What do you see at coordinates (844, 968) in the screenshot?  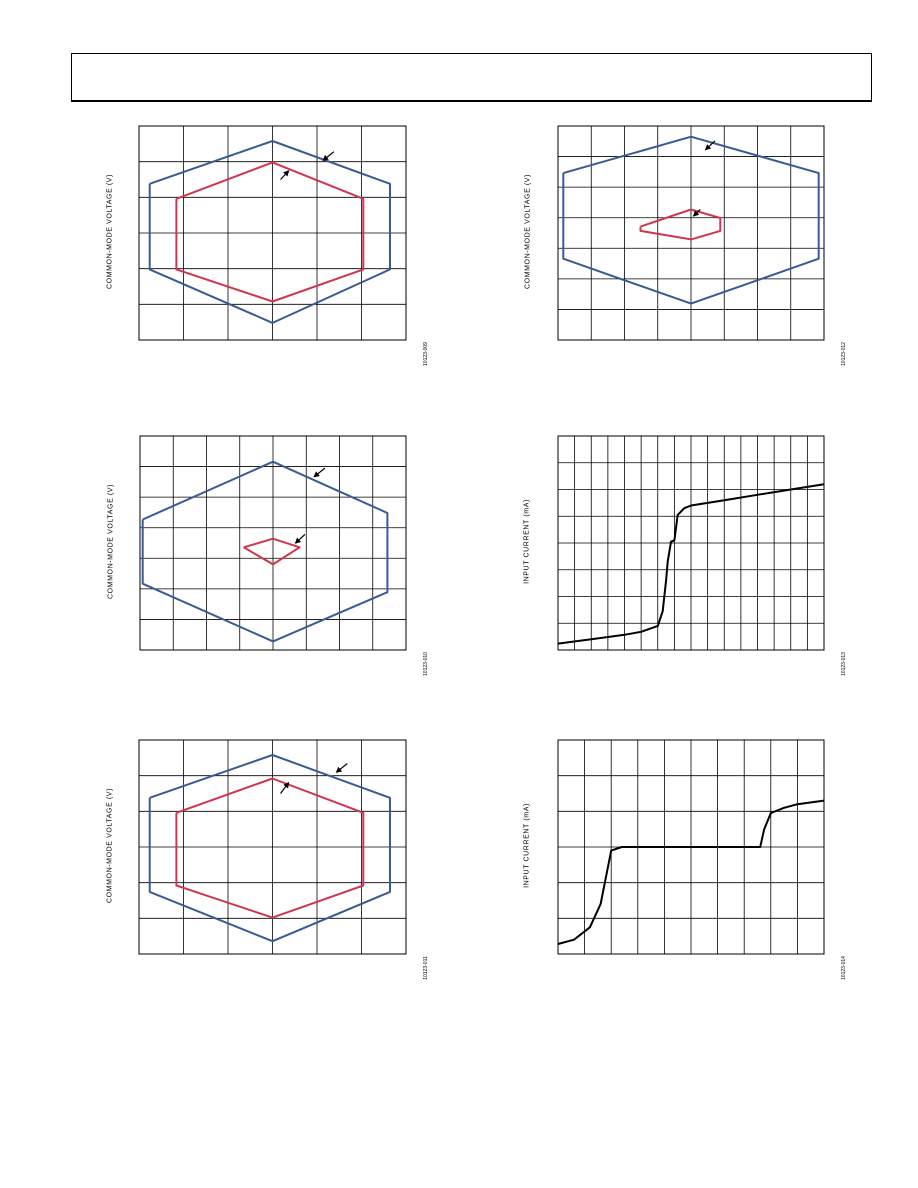 I see `figure-id: 10123-014` at bounding box center [844, 968].